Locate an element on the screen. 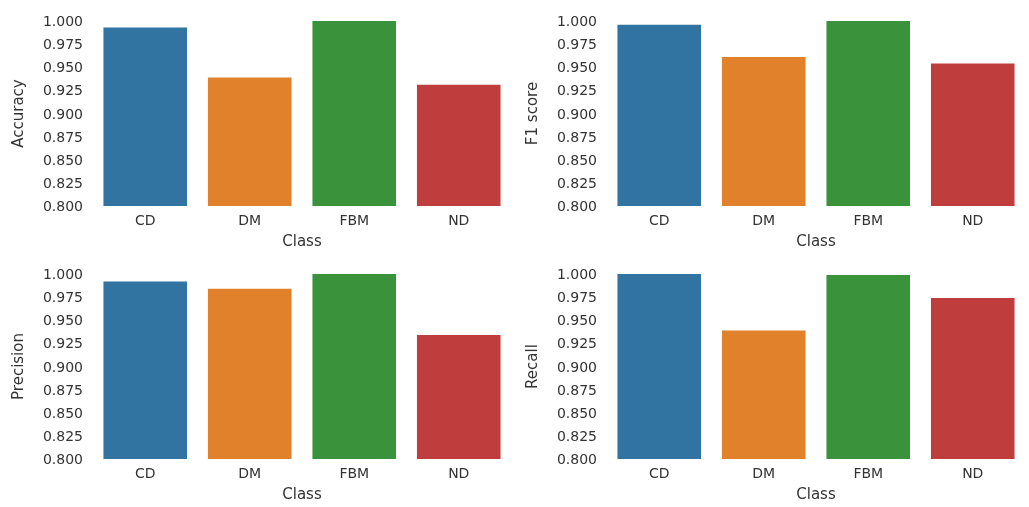 The width and height of the screenshot is (1029, 507). y-axis-title: F1 score is located at coordinates (531, 113).